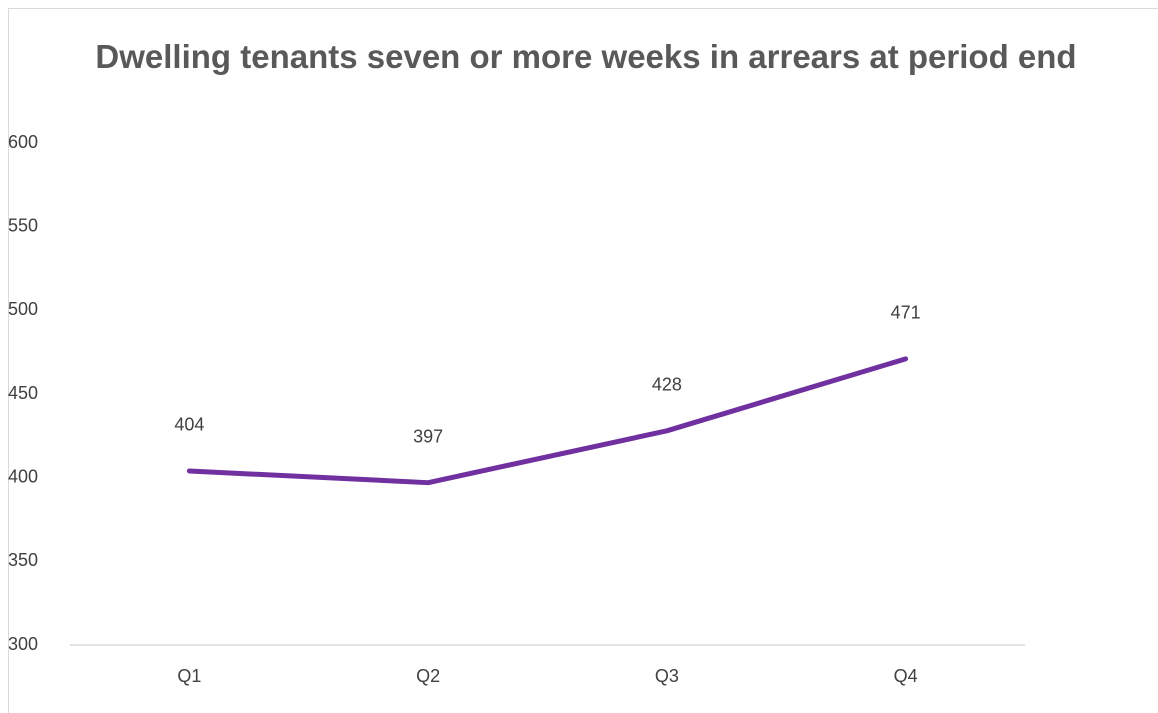  Describe the element at coordinates (906, 313) in the screenshot. I see `data-label: 471` at that location.